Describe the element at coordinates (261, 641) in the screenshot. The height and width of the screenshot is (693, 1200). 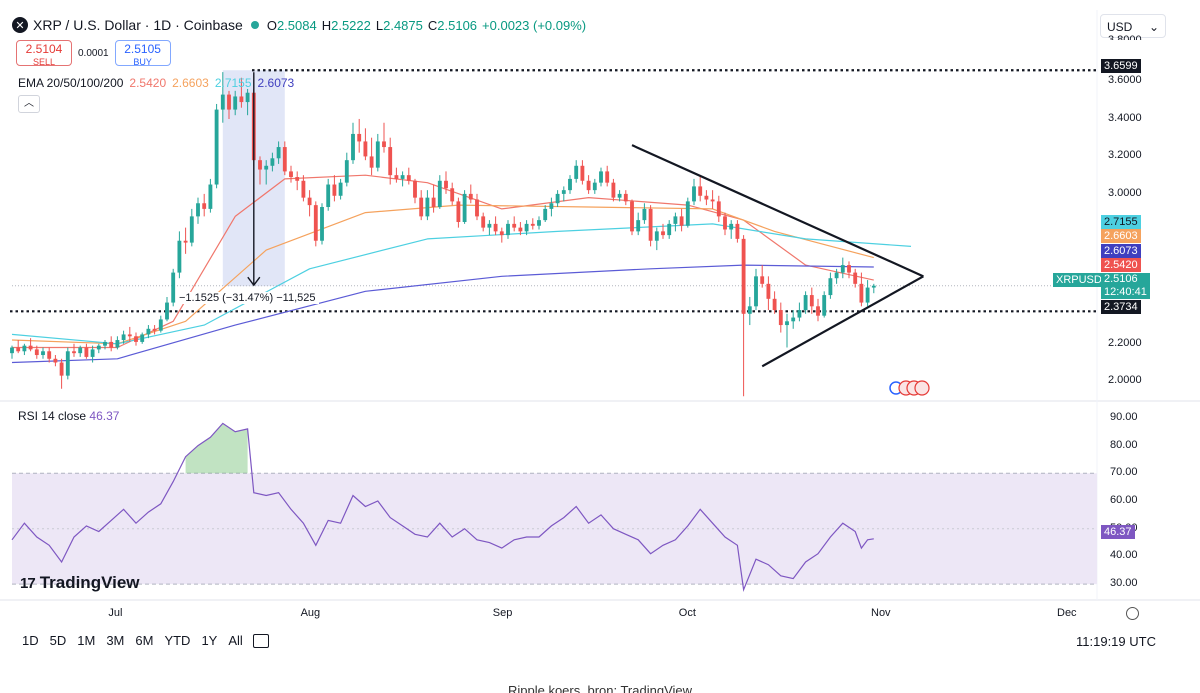
I see `calendar-range-icon` at that location.